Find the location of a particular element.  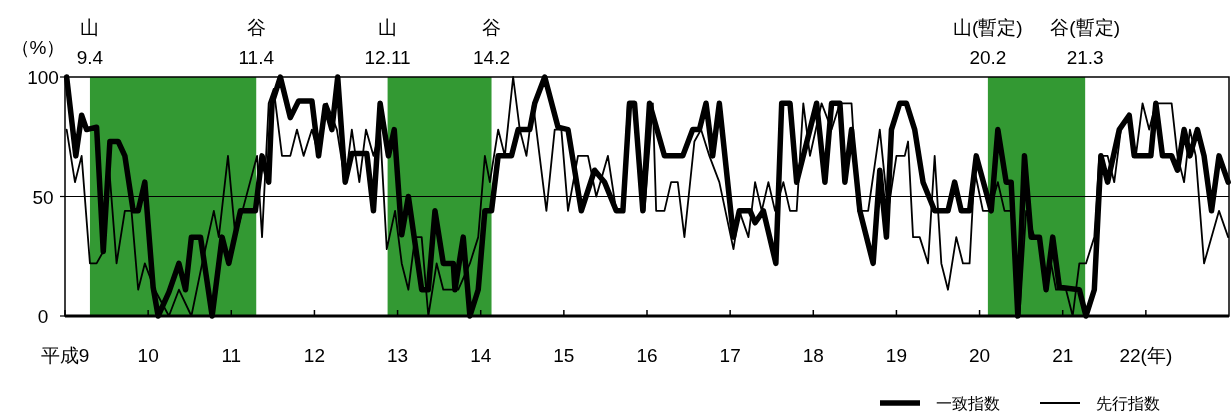

y-axis-title: （%） is located at coordinates (38, 47).